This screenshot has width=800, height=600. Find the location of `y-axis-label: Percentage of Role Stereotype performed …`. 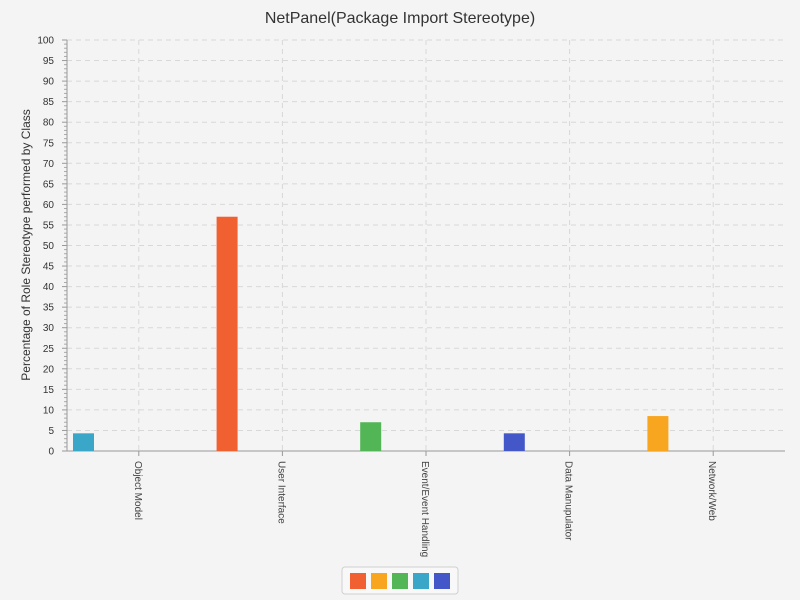

y-axis-label: Percentage of Role Stereotype performed … is located at coordinates (26, 244).